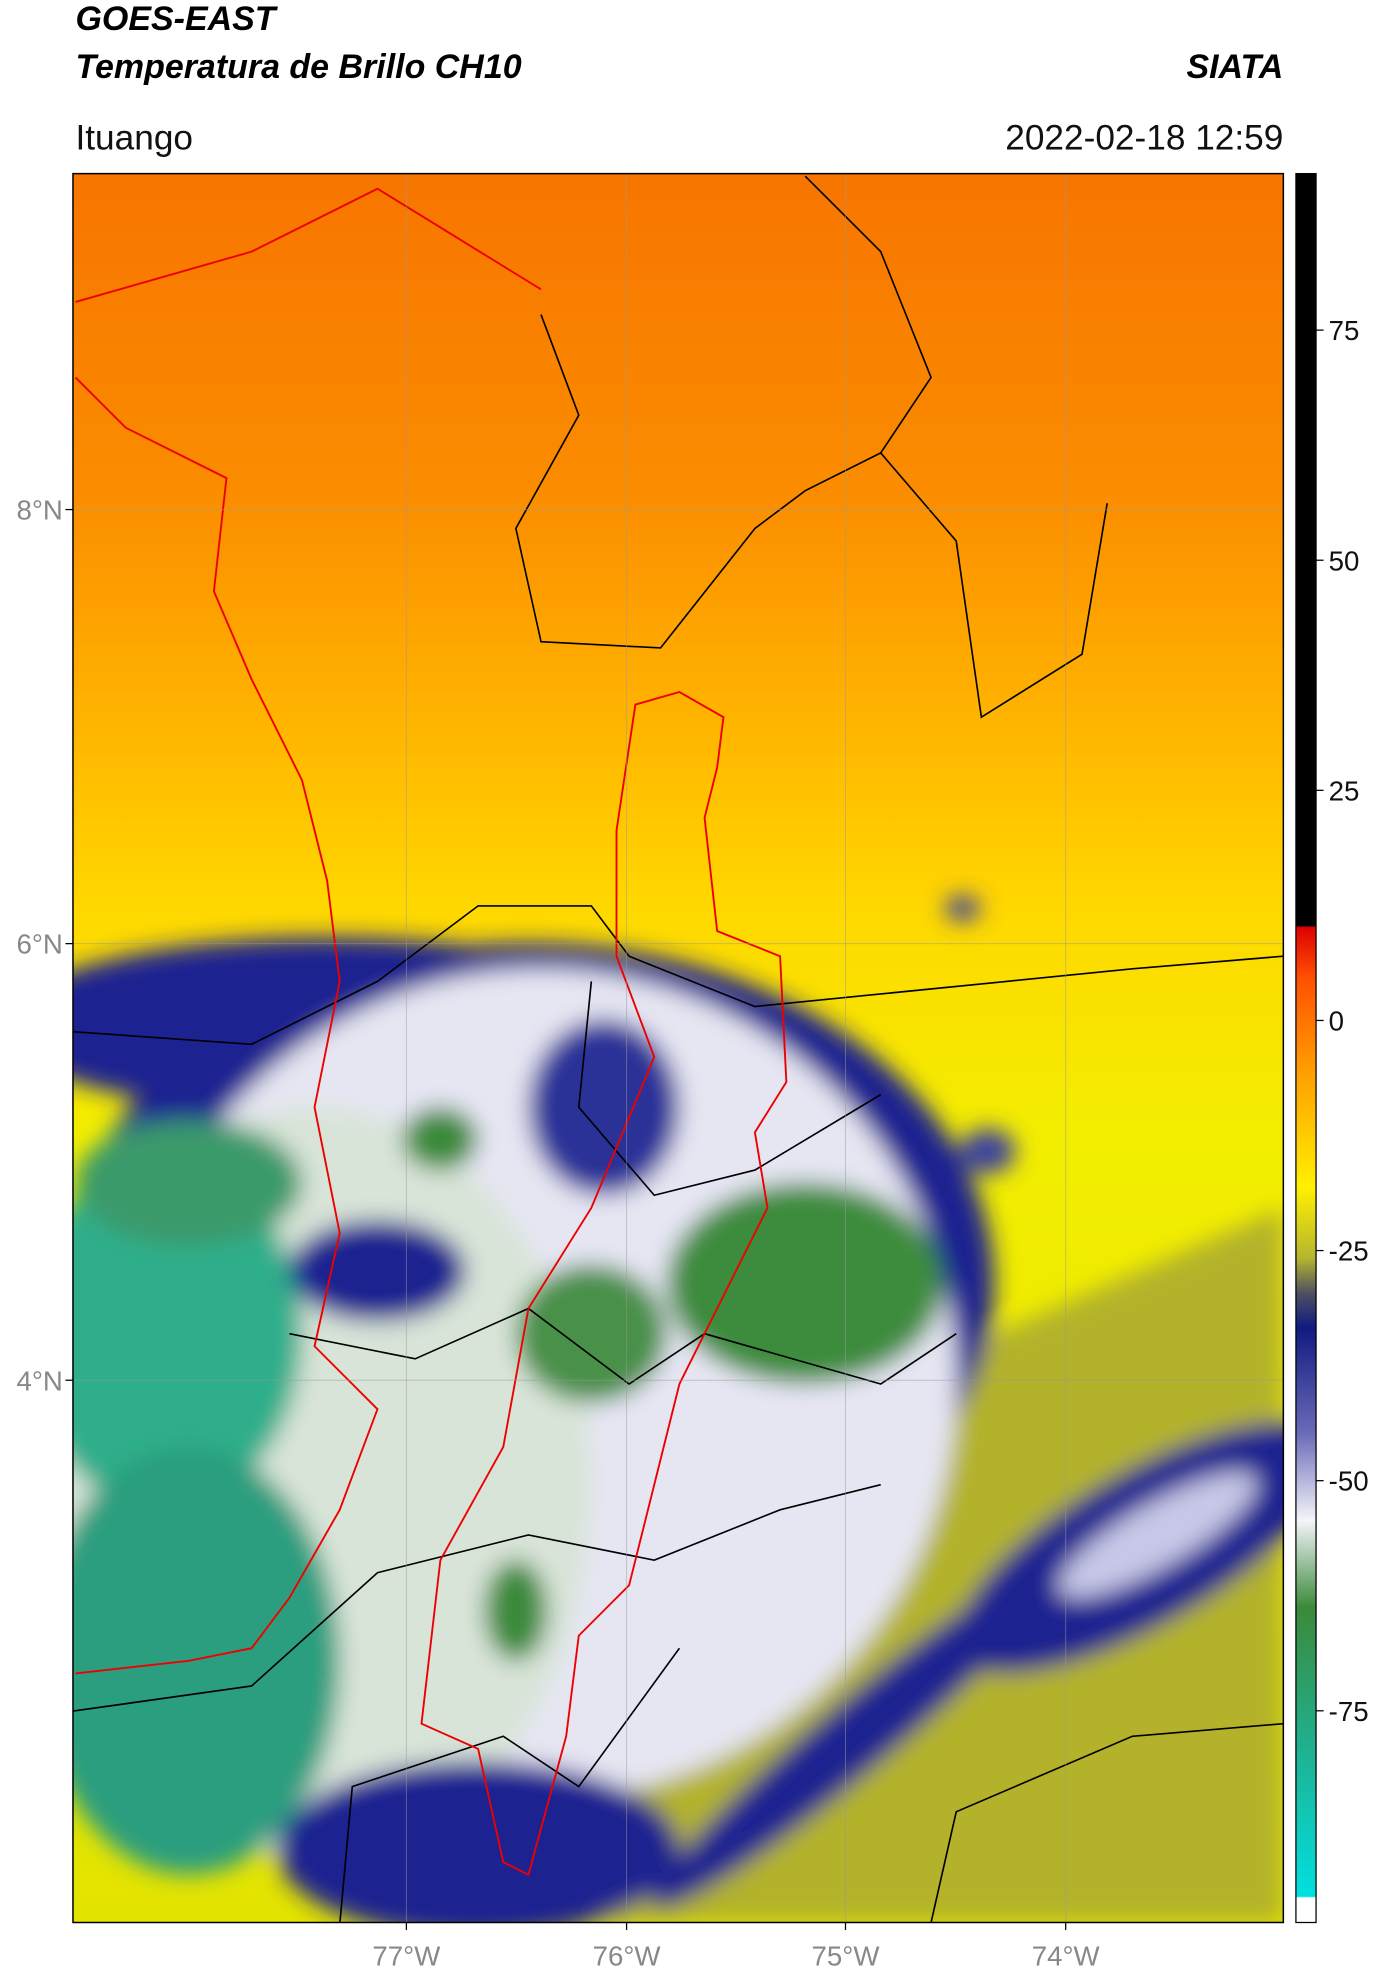  Describe the element at coordinates (627, 1955) in the screenshot. I see `lon-label: 76°W` at that location.